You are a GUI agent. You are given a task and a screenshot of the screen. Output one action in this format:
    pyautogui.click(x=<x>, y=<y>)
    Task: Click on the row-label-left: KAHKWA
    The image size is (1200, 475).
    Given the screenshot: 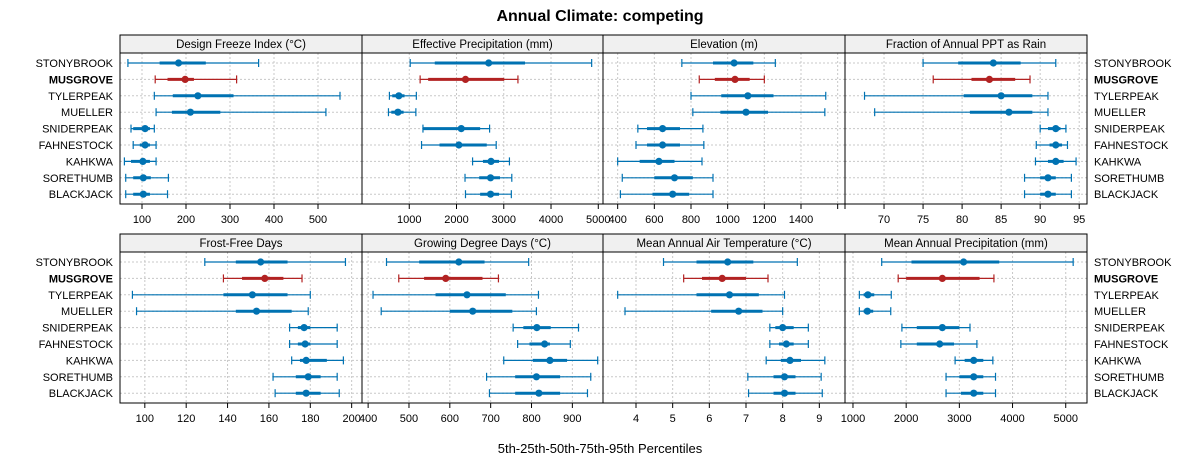 What is the action you would take?
    pyautogui.click(x=90, y=162)
    